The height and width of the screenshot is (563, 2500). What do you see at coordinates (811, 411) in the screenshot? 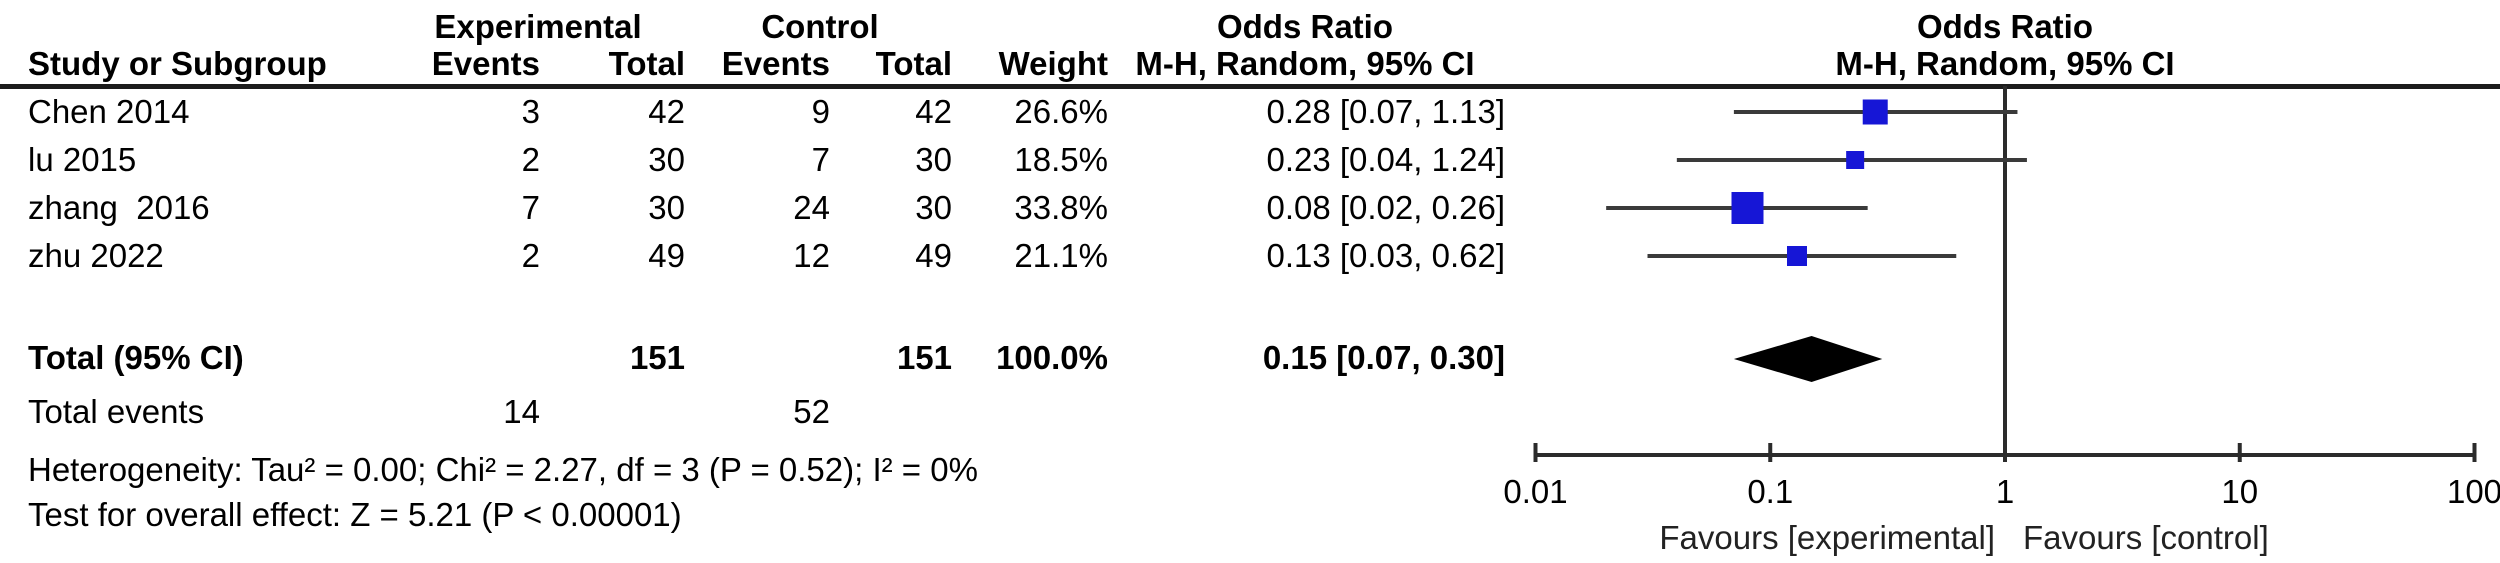
I see `total-events-ctrl: 52` at bounding box center [811, 411].